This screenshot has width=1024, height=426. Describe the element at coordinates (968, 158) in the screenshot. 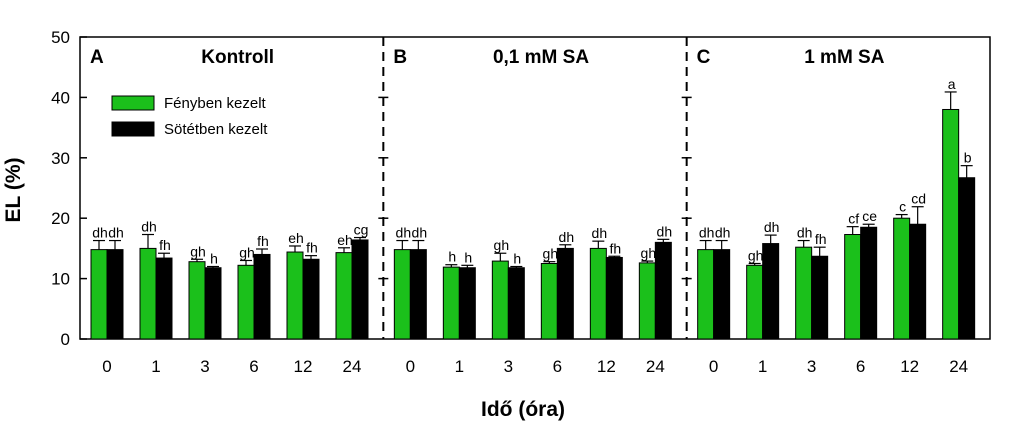

I see `significance-label: b` at that location.